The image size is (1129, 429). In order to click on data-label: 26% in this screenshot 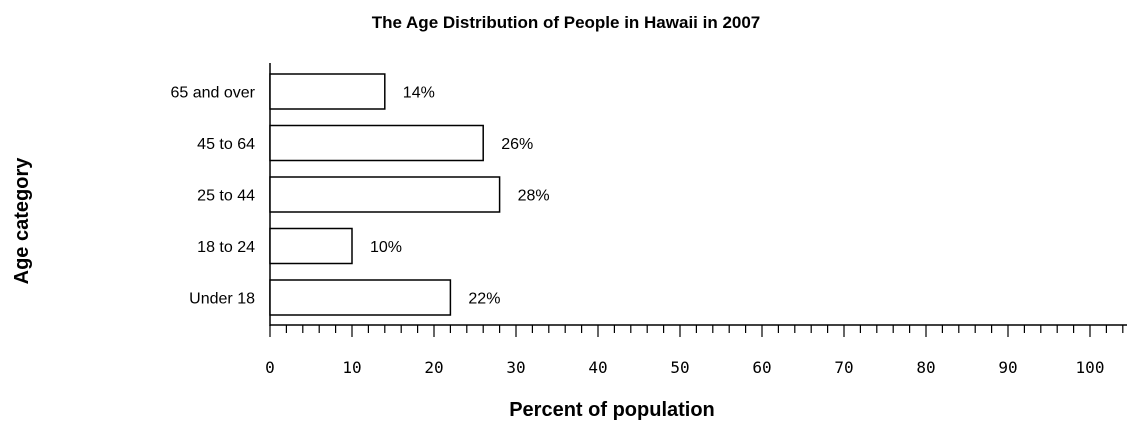, I will do `click(517, 144)`.